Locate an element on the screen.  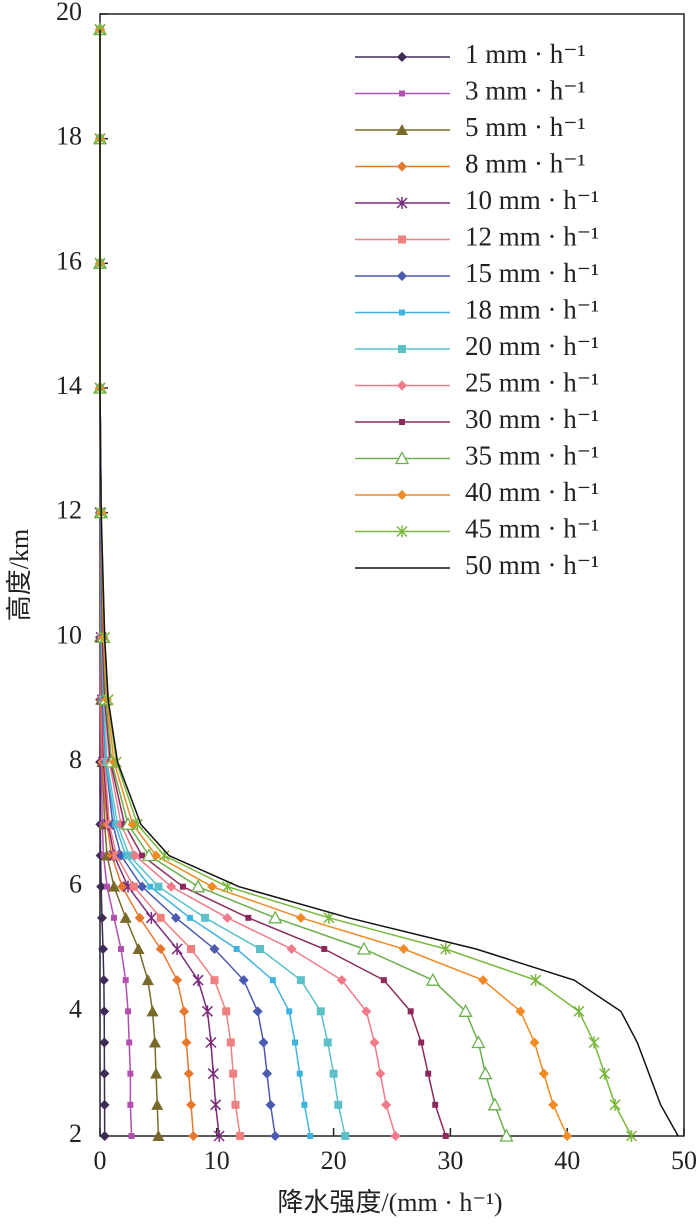
legend-label: 18 mm · h⁻¹ is located at coordinates (532, 310).